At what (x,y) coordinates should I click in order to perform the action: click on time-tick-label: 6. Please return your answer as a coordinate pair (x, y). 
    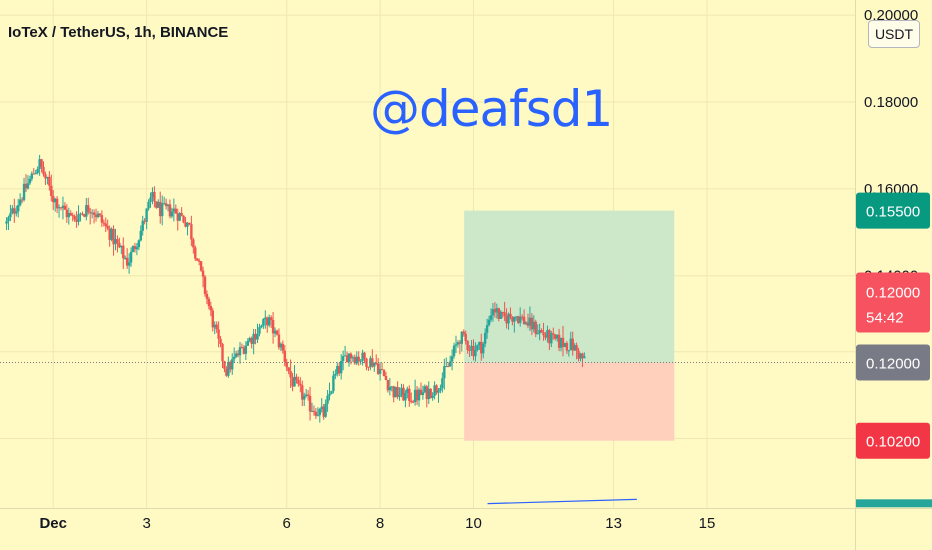
    Looking at the image, I should click on (287, 523).